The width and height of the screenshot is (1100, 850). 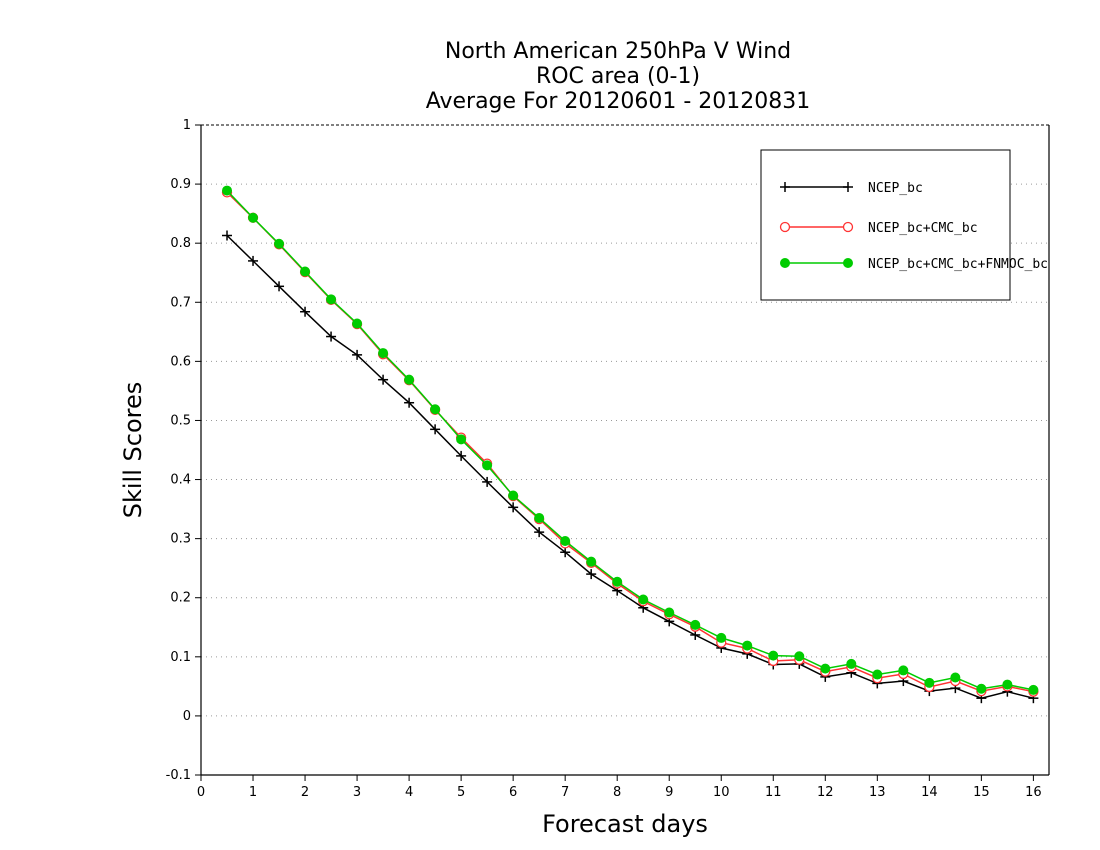 I want to click on x-tick-label: 2, so click(x=305, y=792).